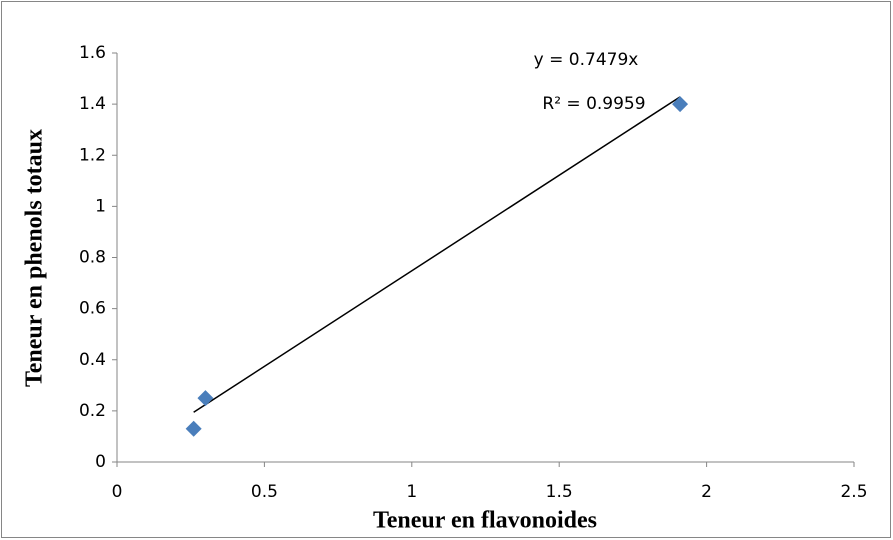 Image resolution: width=893 pixels, height=540 pixels. What do you see at coordinates (706, 492) in the screenshot?
I see `x-tick-label: 2` at bounding box center [706, 492].